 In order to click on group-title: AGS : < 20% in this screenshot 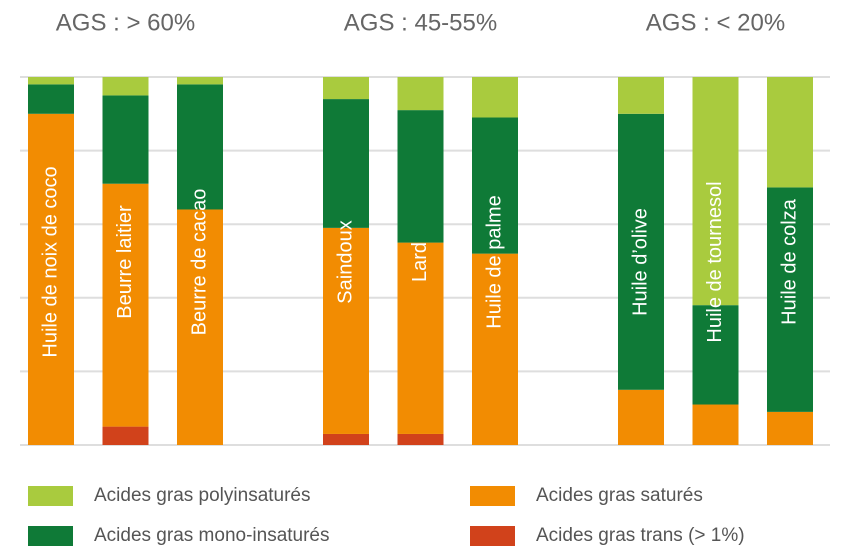, I will do `click(715, 22)`.